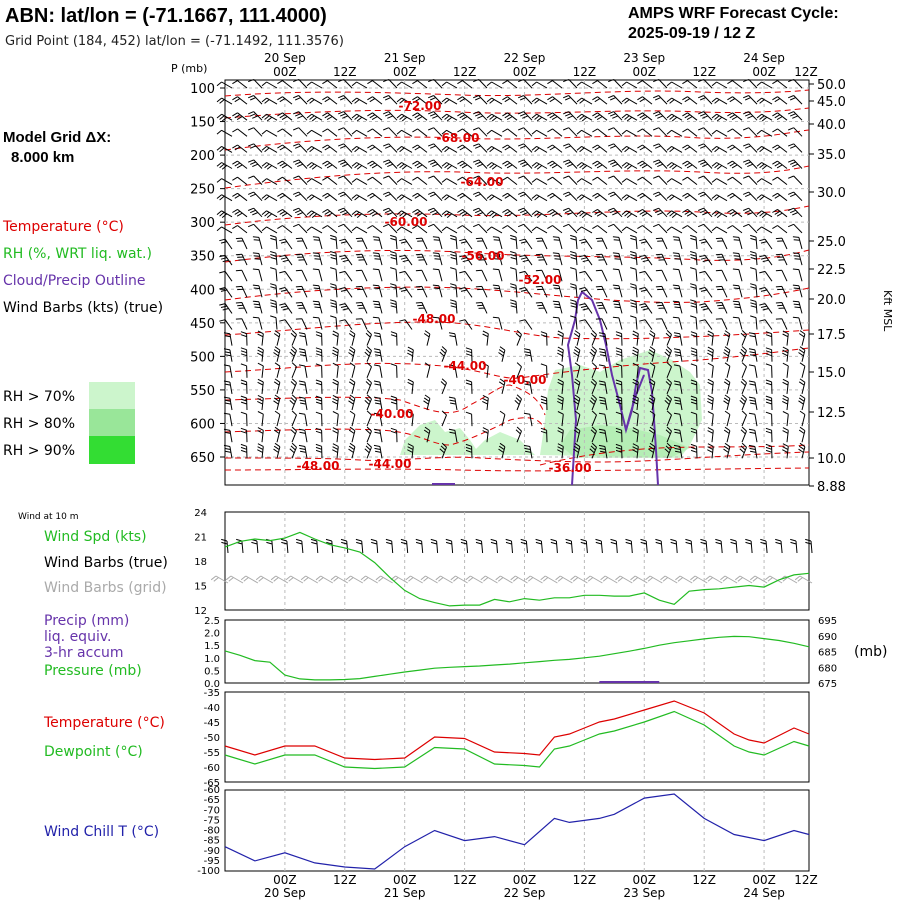 The width and height of the screenshot is (900, 900). I want to click on windchill-y-tick: -75, so click(212, 820).